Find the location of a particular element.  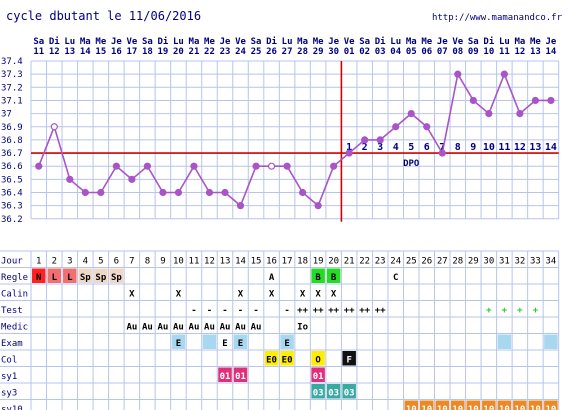

table-cell-text: O is located at coordinates (318, 361).